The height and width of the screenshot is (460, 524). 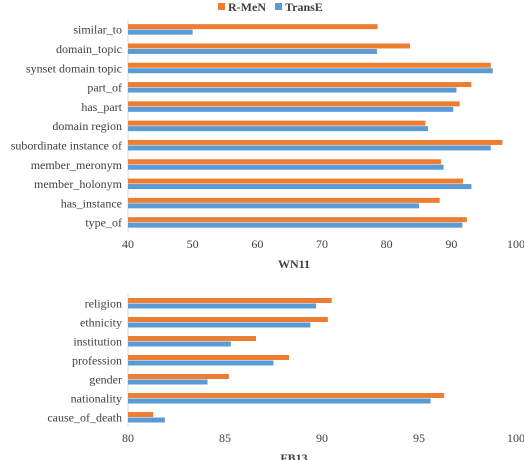 I want to click on category-label: religion, so click(x=103, y=304).